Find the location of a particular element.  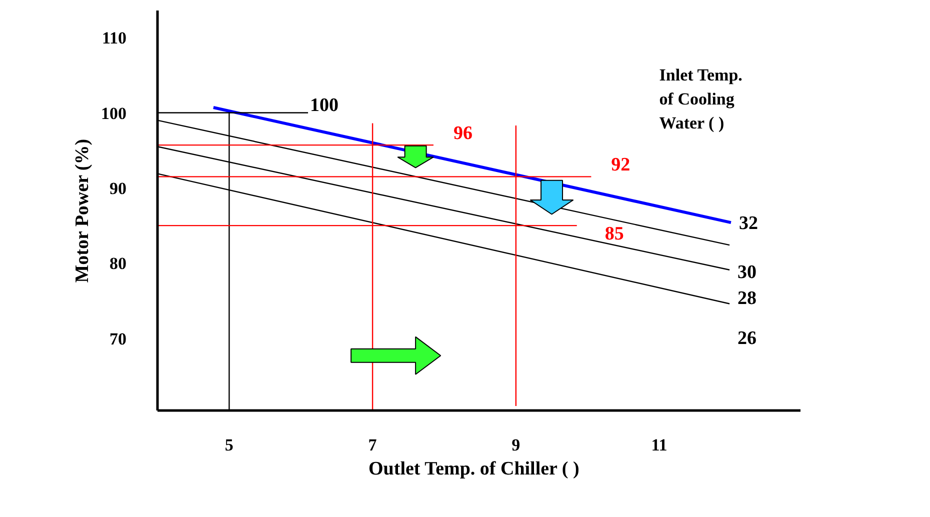

x-tick-label: 5 is located at coordinates (229, 445).